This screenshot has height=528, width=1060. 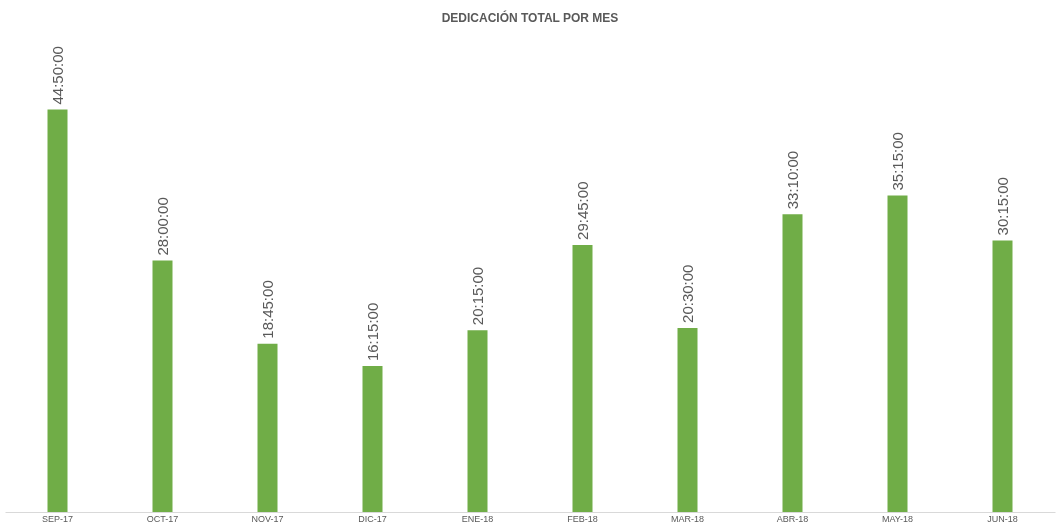 I want to click on x-tick-label: MAY-18, so click(x=897, y=518).